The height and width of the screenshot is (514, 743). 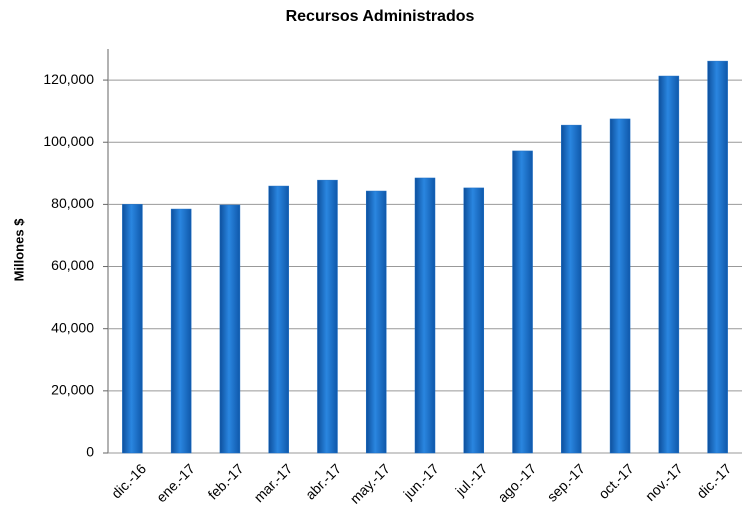 What do you see at coordinates (18, 250) in the screenshot?
I see `y-axis-label: Millones $` at bounding box center [18, 250].